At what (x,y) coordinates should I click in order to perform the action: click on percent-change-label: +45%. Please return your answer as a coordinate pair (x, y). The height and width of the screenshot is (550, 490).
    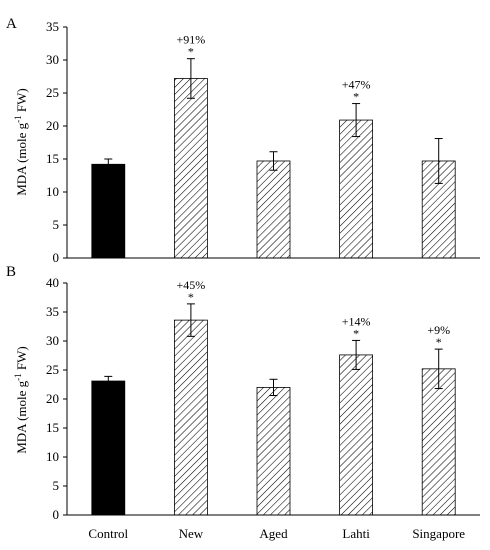
    Looking at the image, I should click on (191, 285).